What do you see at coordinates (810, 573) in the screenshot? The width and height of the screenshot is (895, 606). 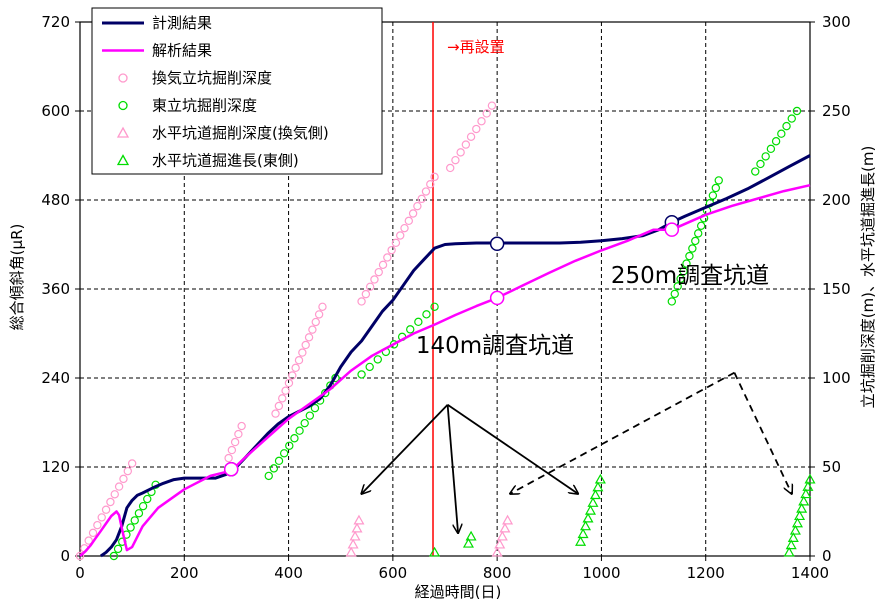 I see `x-tick-label: 1400` at bounding box center [810, 573].